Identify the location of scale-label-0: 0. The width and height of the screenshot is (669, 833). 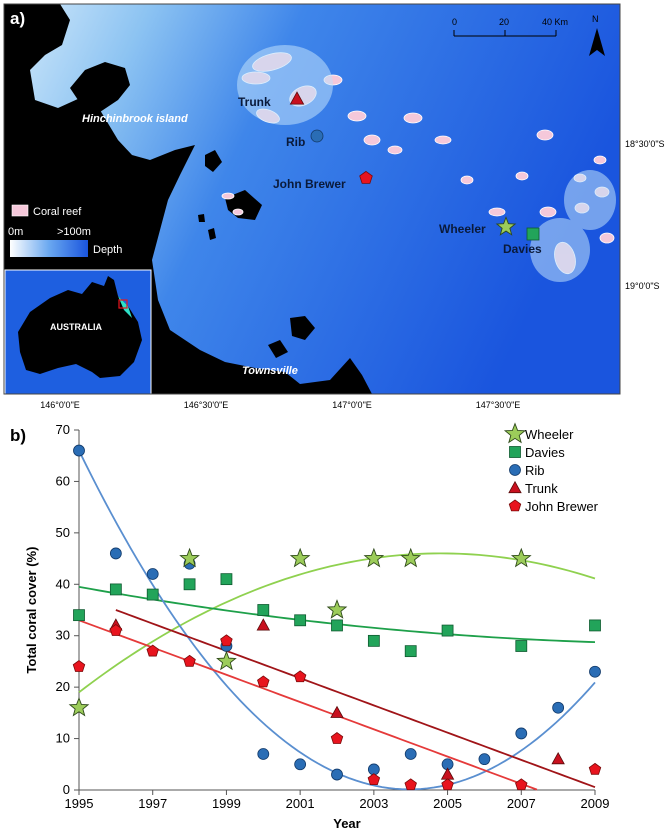
(454, 22).